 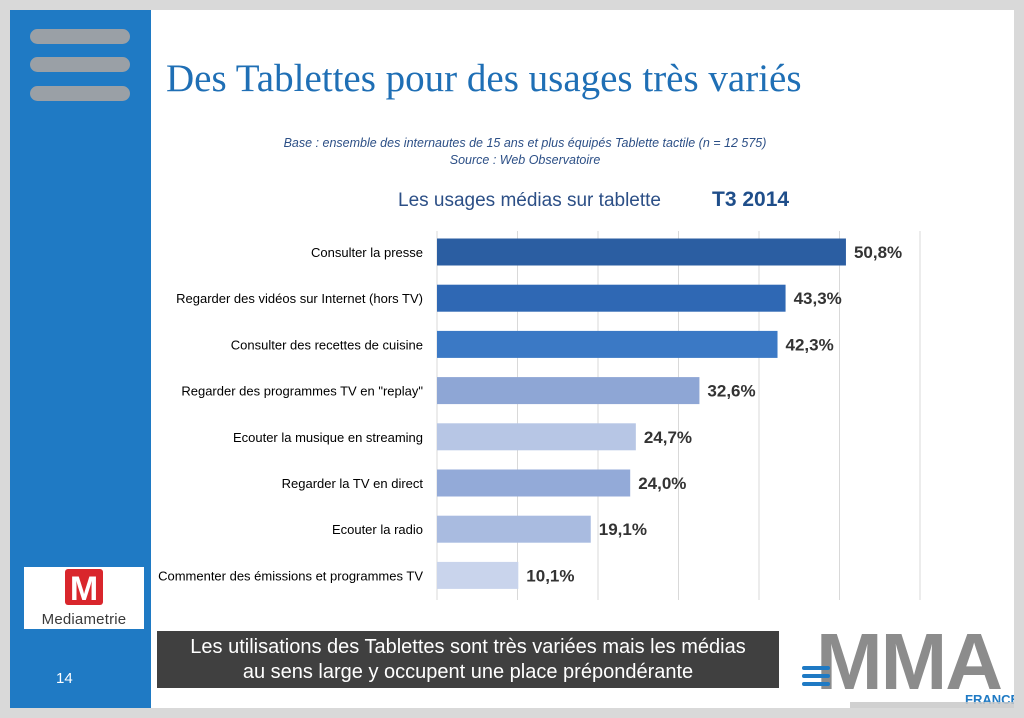 What do you see at coordinates (80, 359) in the screenshot?
I see `sidebar: M Mediametrie 14` at bounding box center [80, 359].